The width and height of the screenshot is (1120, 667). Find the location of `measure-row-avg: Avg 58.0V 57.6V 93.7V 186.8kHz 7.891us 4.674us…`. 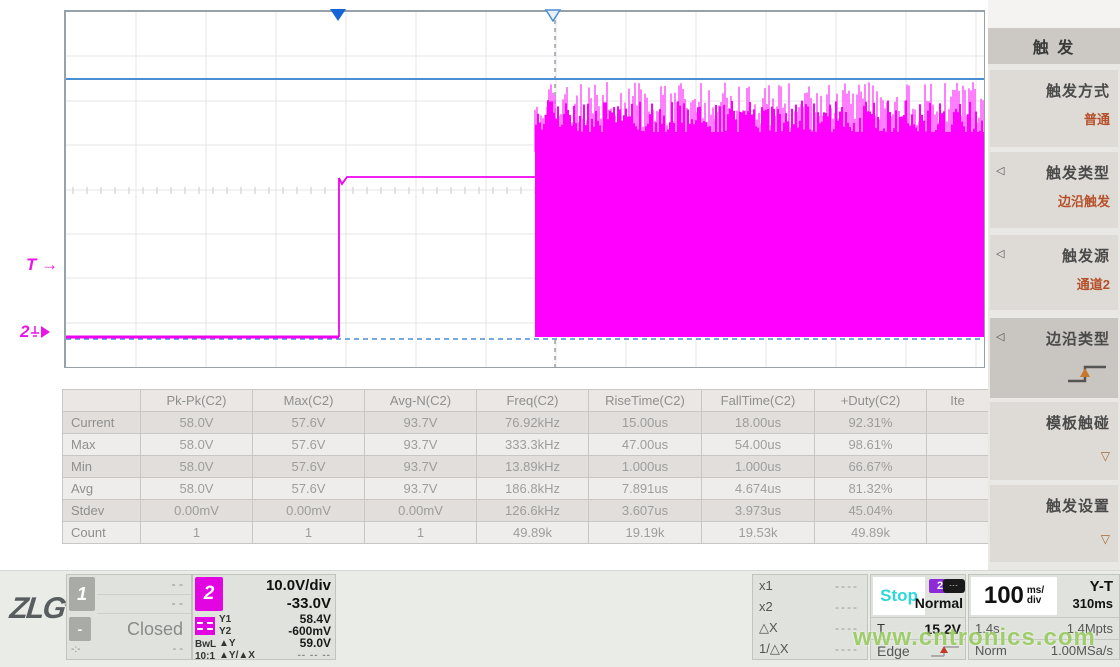

measure-row-avg: Avg 58.0V 57.6V 93.7V 186.8kHz 7.891us 4.674us… is located at coordinates (525, 488).